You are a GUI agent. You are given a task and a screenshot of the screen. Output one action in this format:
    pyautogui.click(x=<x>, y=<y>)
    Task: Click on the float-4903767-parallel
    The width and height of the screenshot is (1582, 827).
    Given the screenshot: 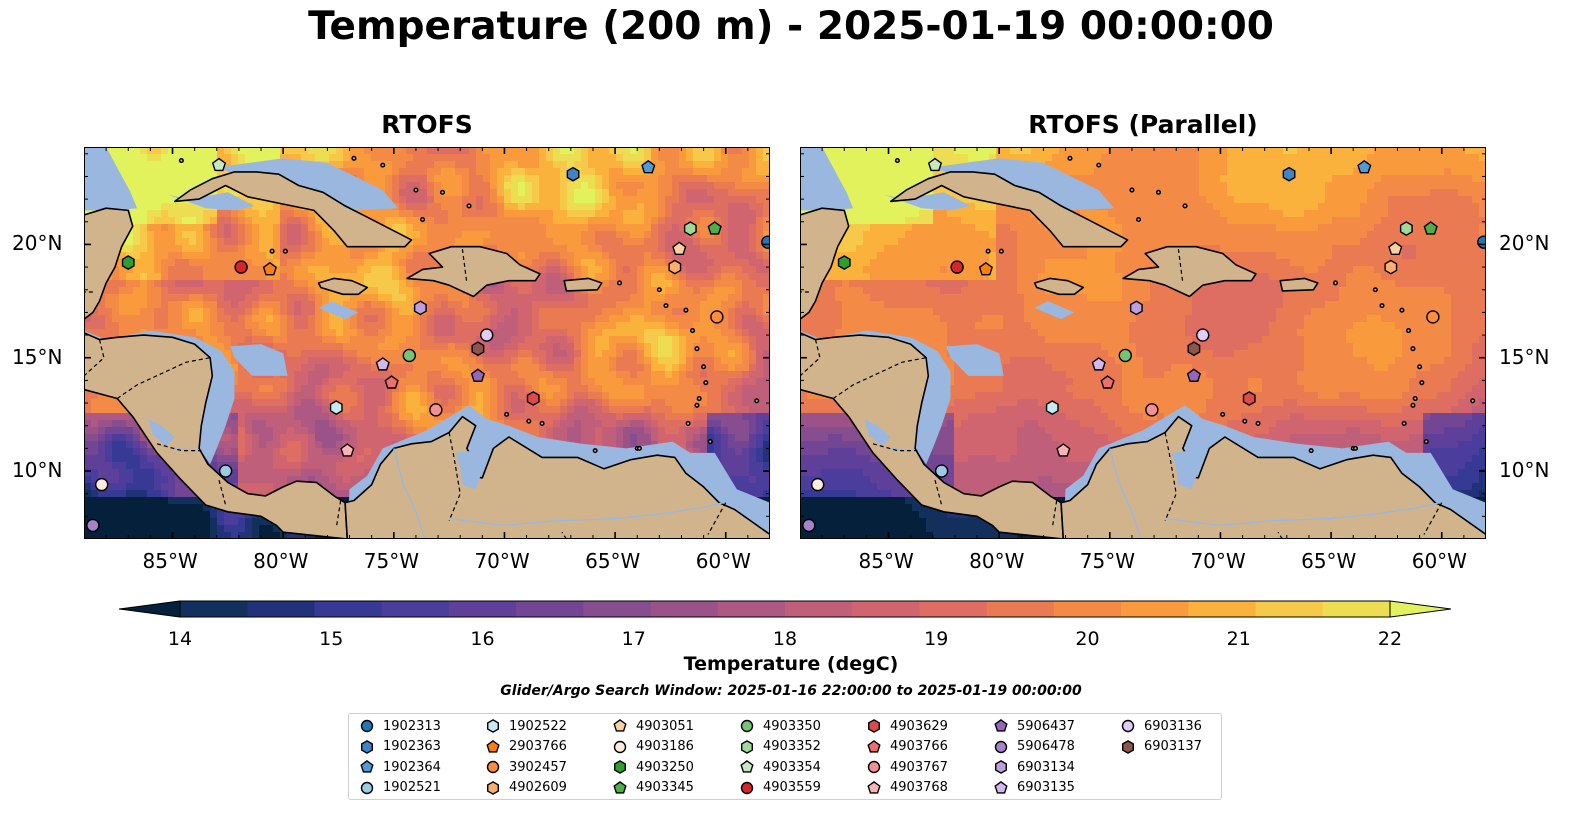 What is the action you would take?
    pyautogui.click(x=1152, y=410)
    